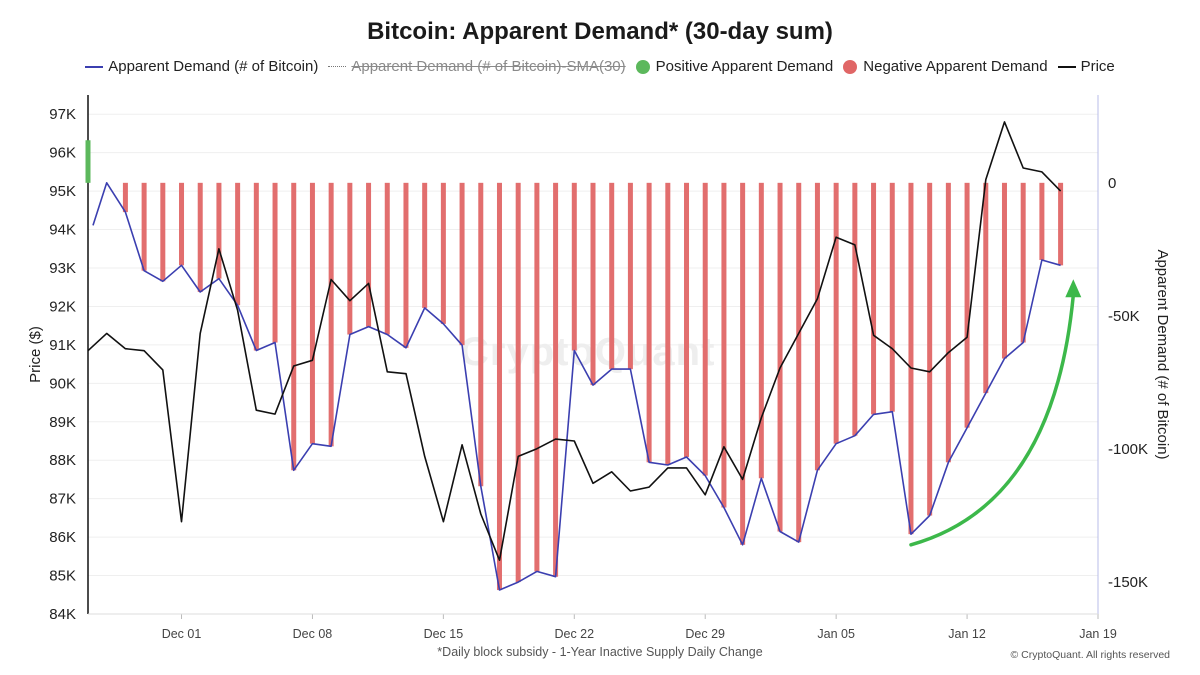 The image size is (1200, 675). Describe the element at coordinates (62, 230) in the screenshot. I see `y-tick-label: 94K` at that location.